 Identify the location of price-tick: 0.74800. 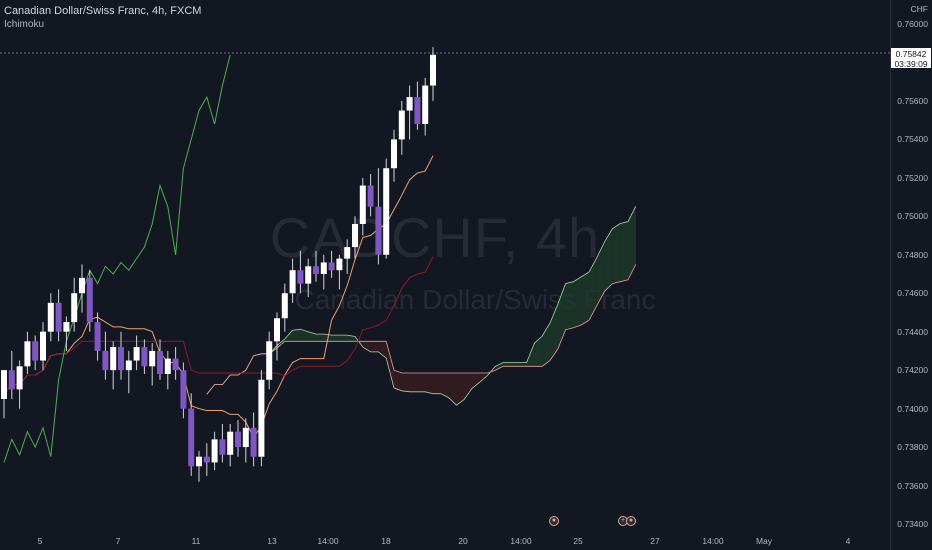
(912, 254).